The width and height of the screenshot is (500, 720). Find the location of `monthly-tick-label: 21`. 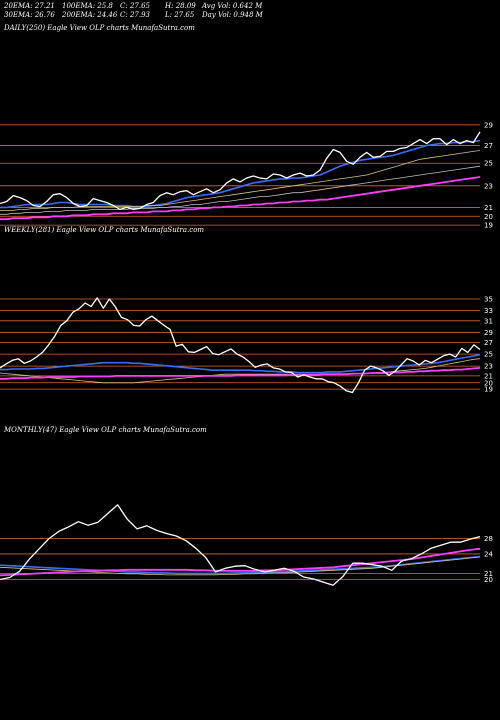

monthly-tick-label: 21 is located at coordinates (488, 574).